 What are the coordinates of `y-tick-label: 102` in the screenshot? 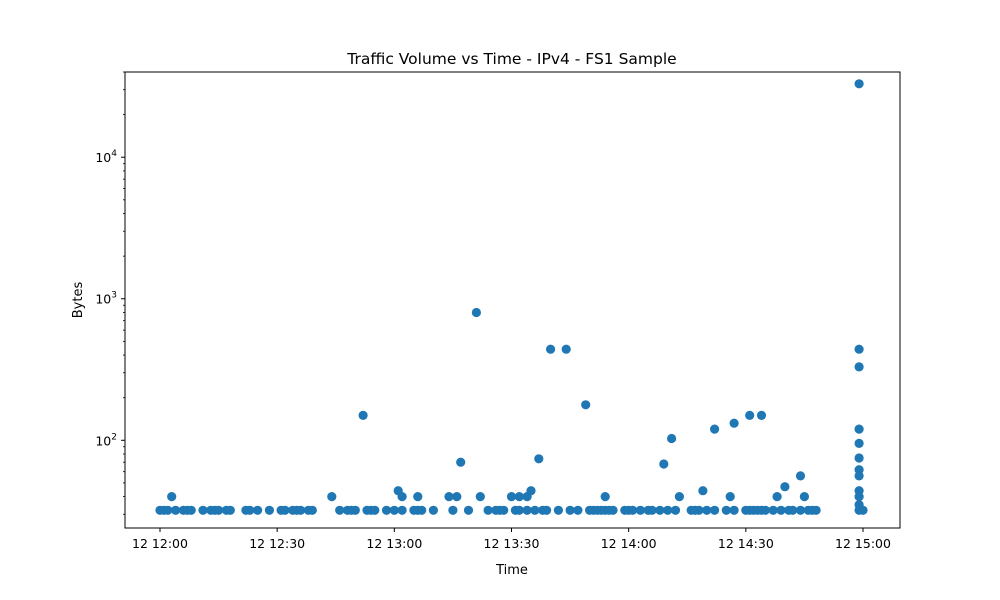 It's located at (106, 440).